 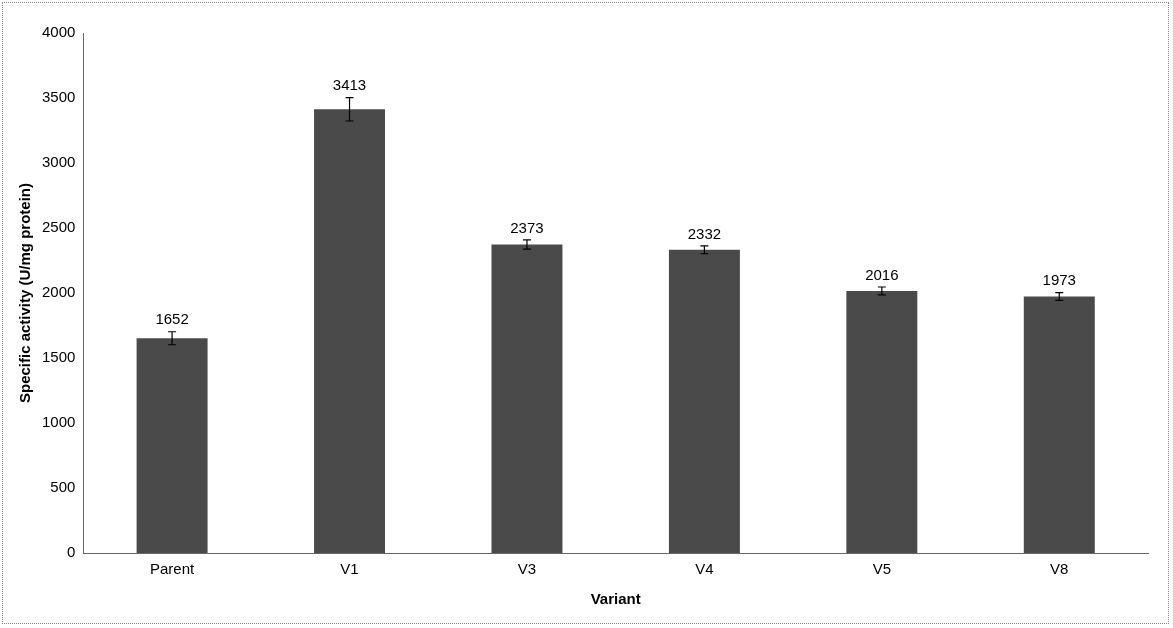 I want to click on x-axis-title: Variant, so click(x=615, y=599).